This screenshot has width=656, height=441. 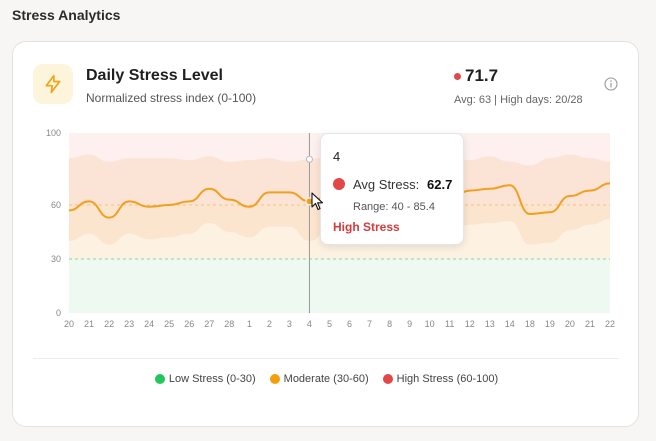 What do you see at coordinates (309, 159) in the screenshot?
I see `range-max-point` at bounding box center [309, 159].